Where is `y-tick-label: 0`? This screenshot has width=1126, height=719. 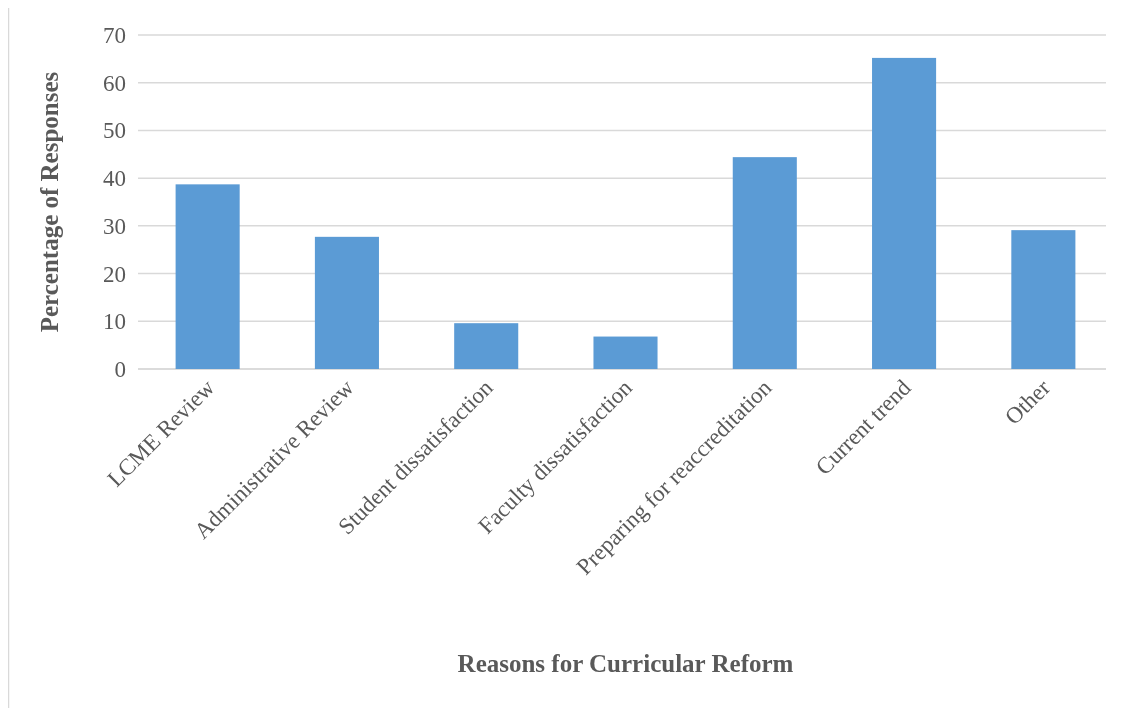
y-tick-label: 0 is located at coordinates (120, 370).